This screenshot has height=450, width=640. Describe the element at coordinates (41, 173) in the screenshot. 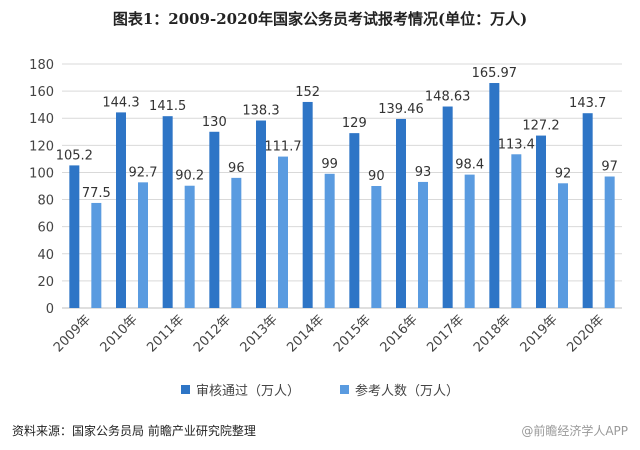

I see `y-tick-label: 100` at that location.